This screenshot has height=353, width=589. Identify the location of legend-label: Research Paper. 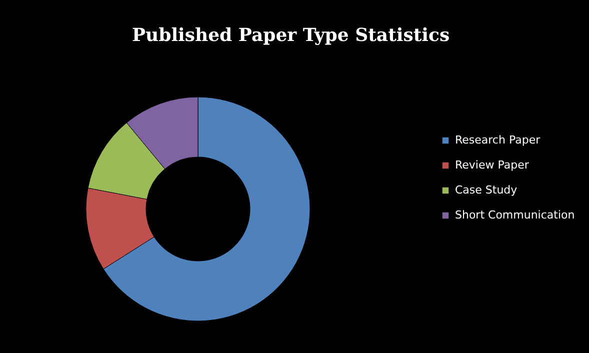
(498, 140).